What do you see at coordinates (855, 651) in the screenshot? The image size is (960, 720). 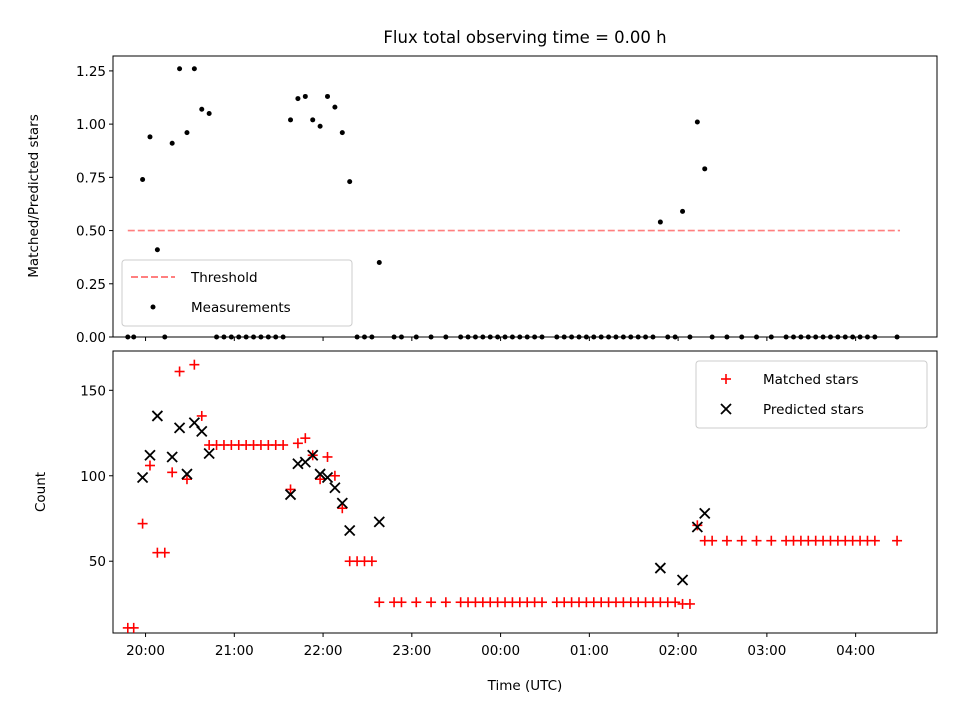 I see `x-tick-label: 04:00` at bounding box center [855, 651].